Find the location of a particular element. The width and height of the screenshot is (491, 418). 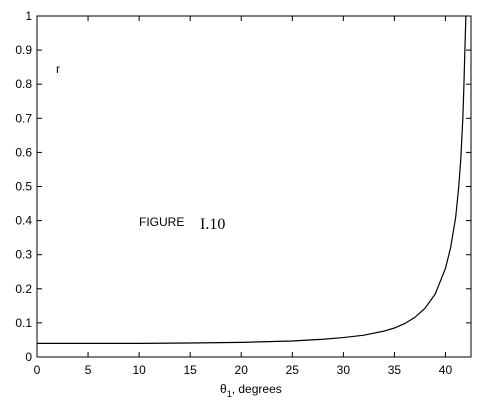

x-tick-label-3: 15 is located at coordinates (190, 370).